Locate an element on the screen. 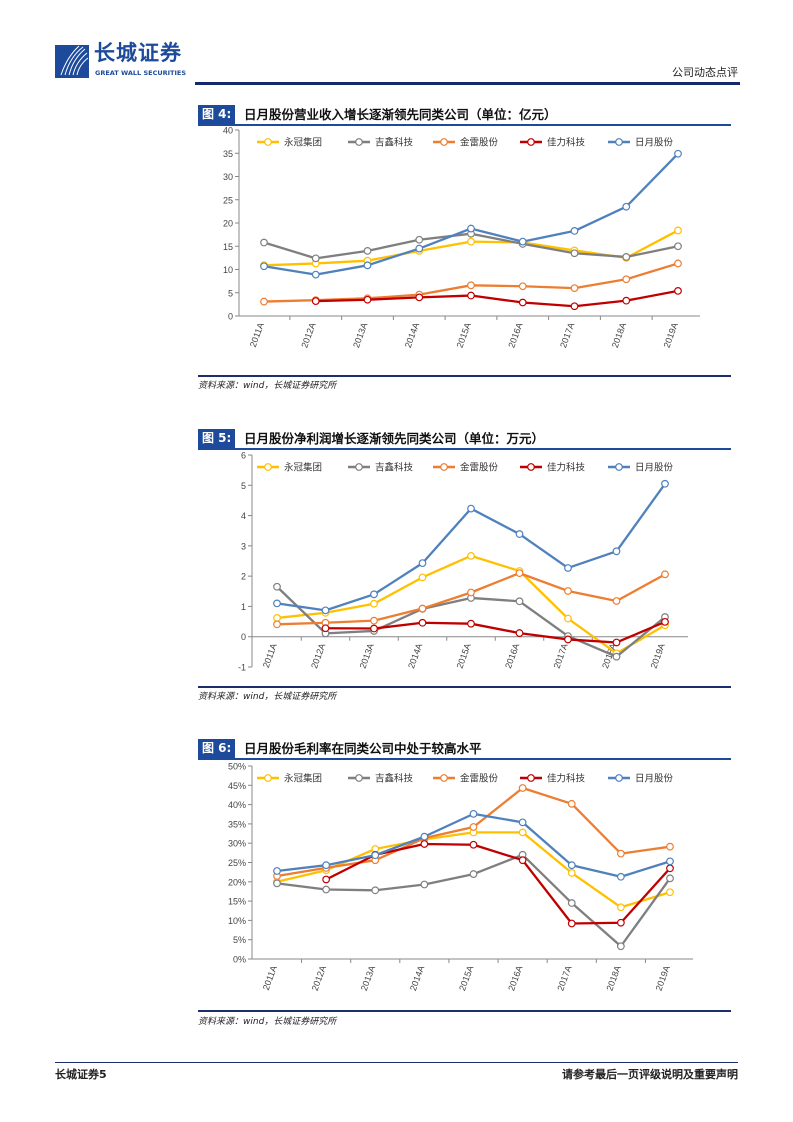  y-tick-label: 40 is located at coordinates (228, 131).